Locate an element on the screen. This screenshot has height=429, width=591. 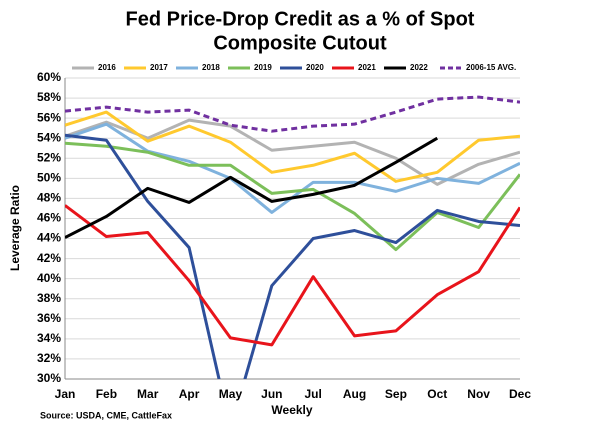
x-tick-label: Dec is located at coordinates (520, 394).